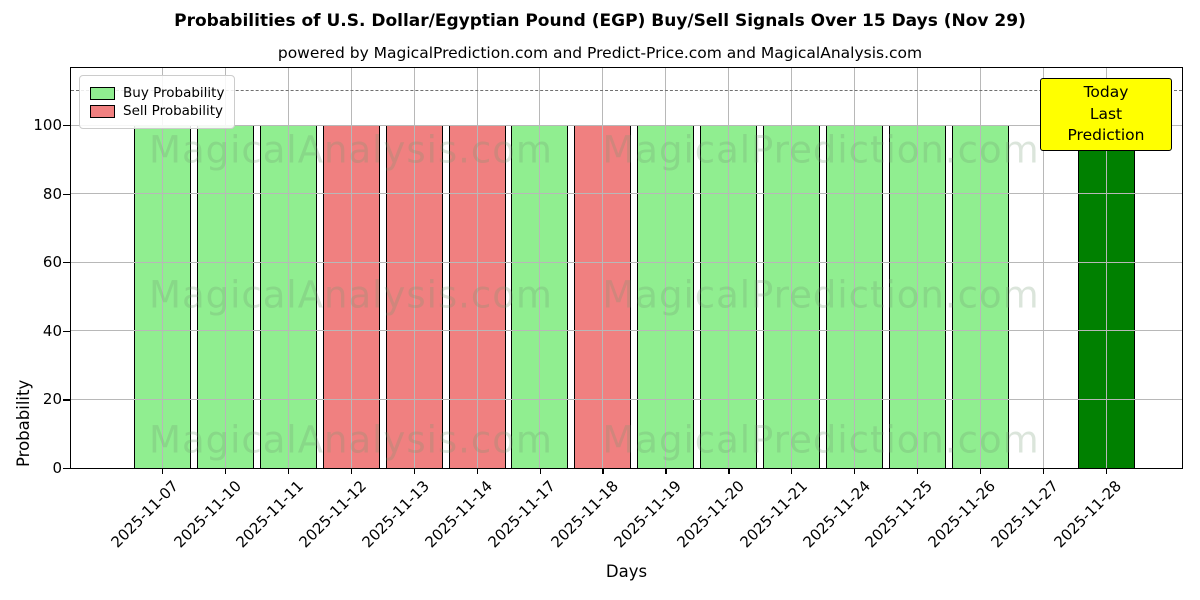 This screenshot has height=600, width=1200. Describe the element at coordinates (47, 125) in the screenshot. I see `y-tick-label: 100` at that location.